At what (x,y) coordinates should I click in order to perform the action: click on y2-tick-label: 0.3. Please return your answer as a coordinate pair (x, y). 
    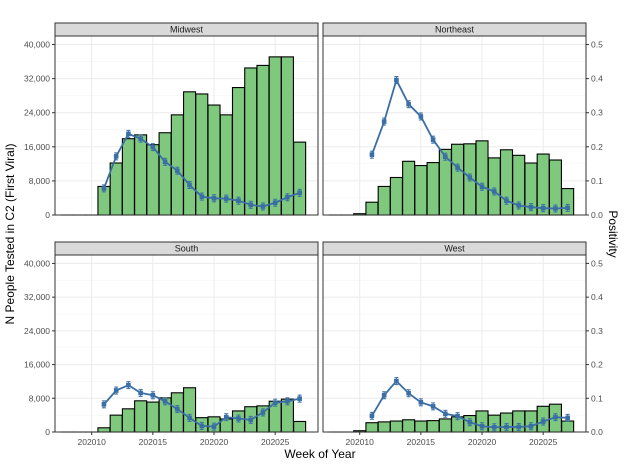
    Looking at the image, I should click on (597, 113).